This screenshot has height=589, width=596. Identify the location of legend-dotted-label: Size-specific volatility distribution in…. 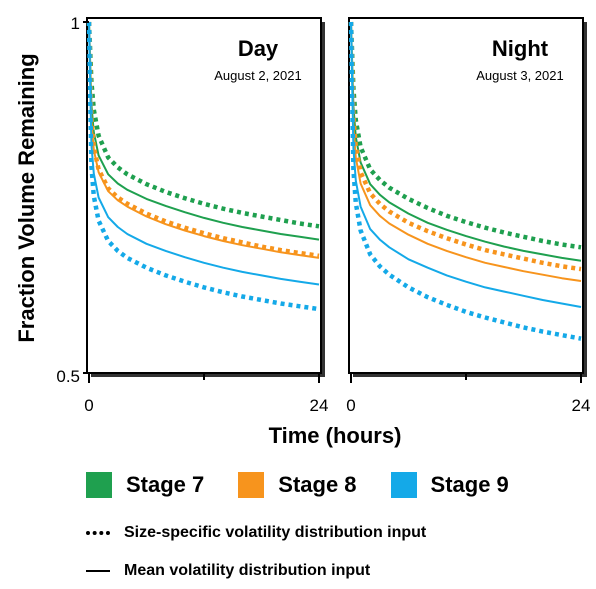
(275, 532).